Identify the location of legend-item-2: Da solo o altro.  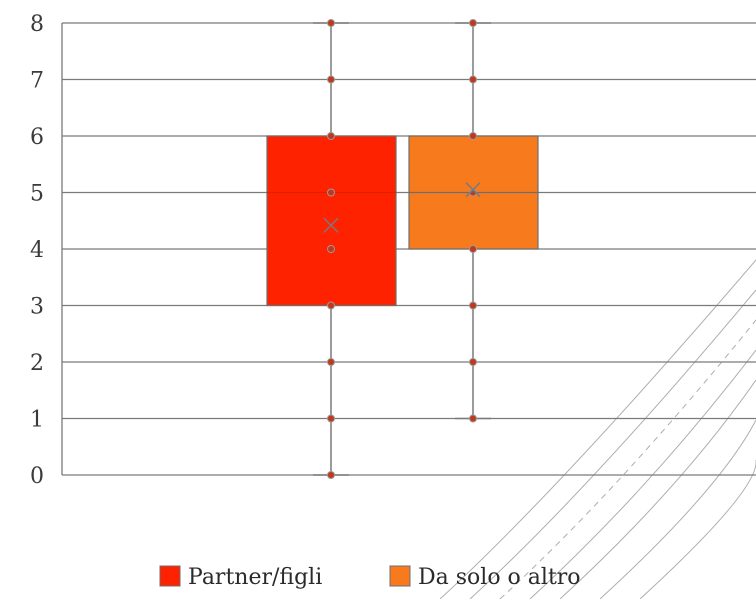
(485, 577).